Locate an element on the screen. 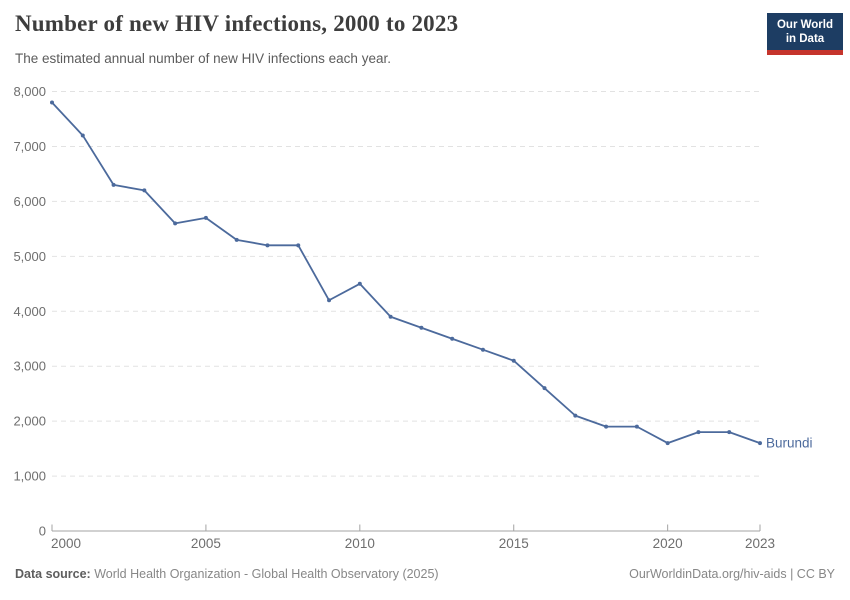  y-tick-label: 2,000 is located at coordinates (29, 421).